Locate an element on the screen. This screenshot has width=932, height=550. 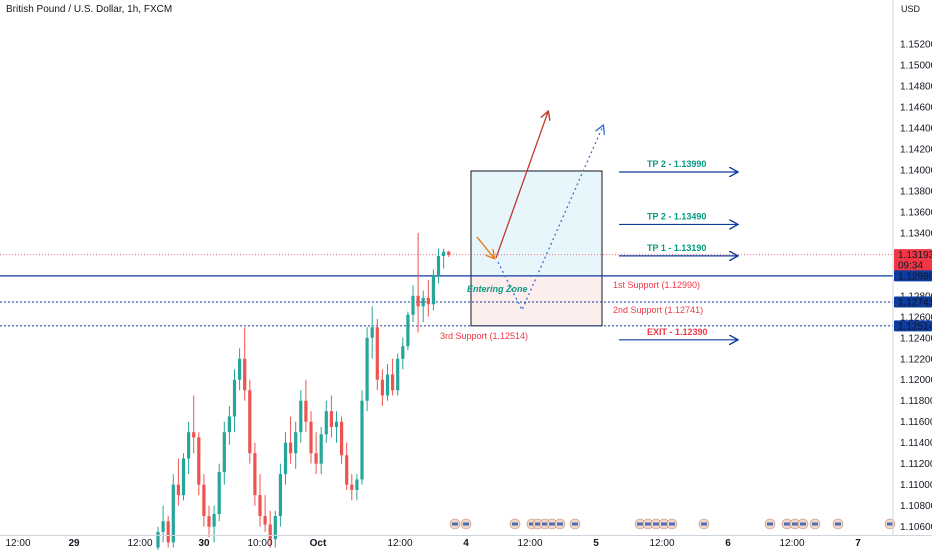
level-badge-3: 1.12514 is located at coordinates (915, 326).